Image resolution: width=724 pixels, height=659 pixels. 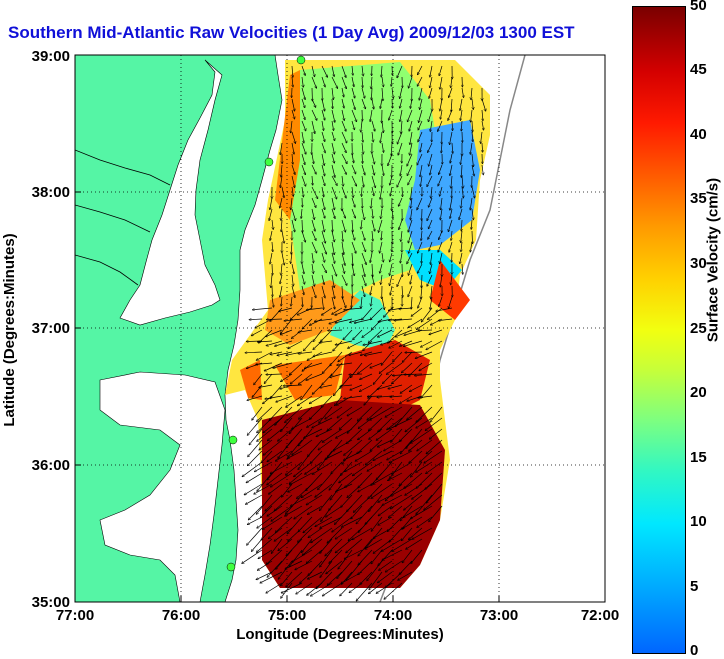 I want to click on colorbar-tick: 40, so click(x=698, y=134).